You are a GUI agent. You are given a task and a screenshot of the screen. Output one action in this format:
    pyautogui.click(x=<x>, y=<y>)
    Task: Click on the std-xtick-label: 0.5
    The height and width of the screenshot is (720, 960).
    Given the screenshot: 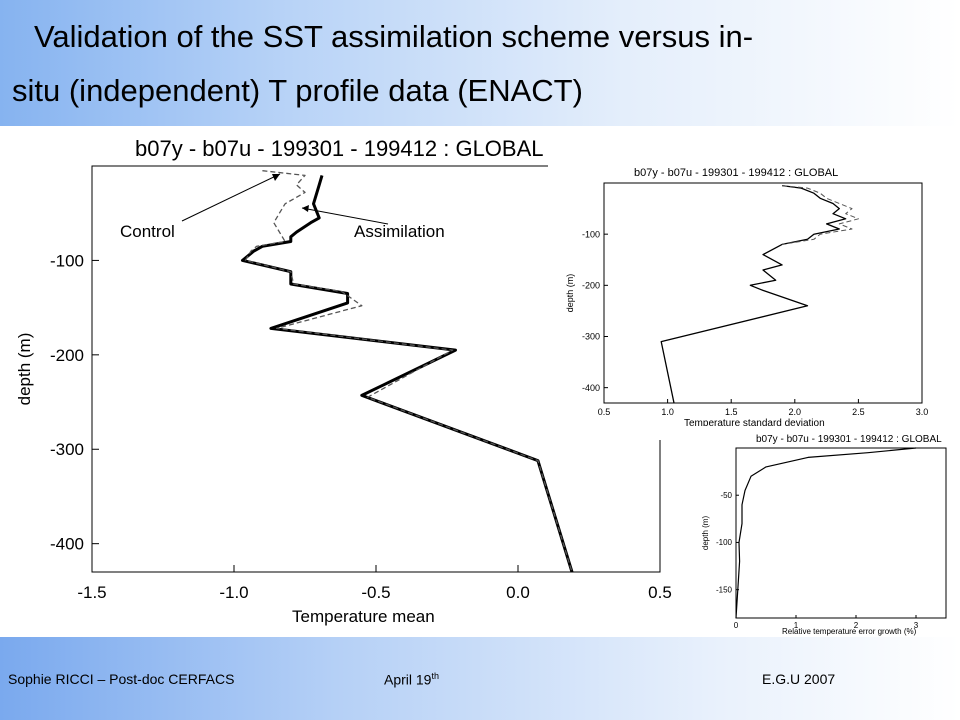 What is the action you would take?
    pyautogui.click(x=604, y=412)
    